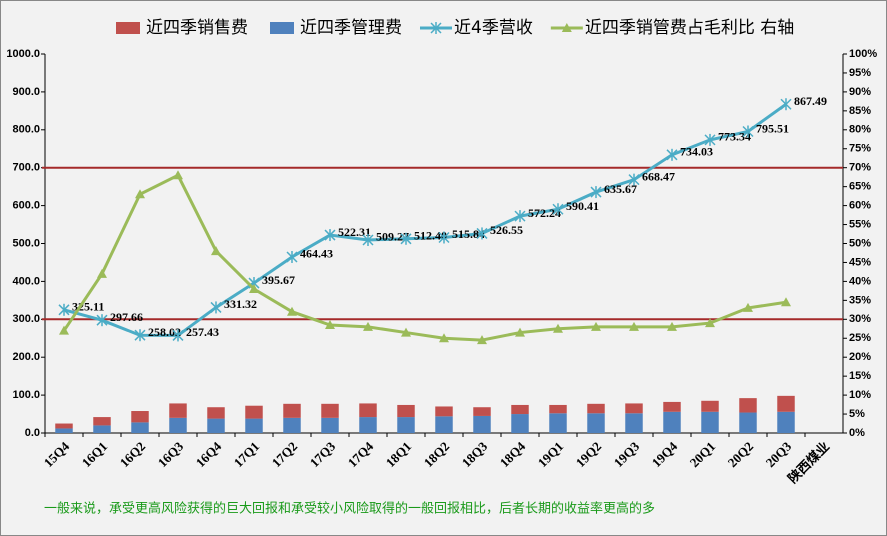  Describe the element at coordinates (278, 280) in the screenshot. I see `data-label: 395.67` at that location.